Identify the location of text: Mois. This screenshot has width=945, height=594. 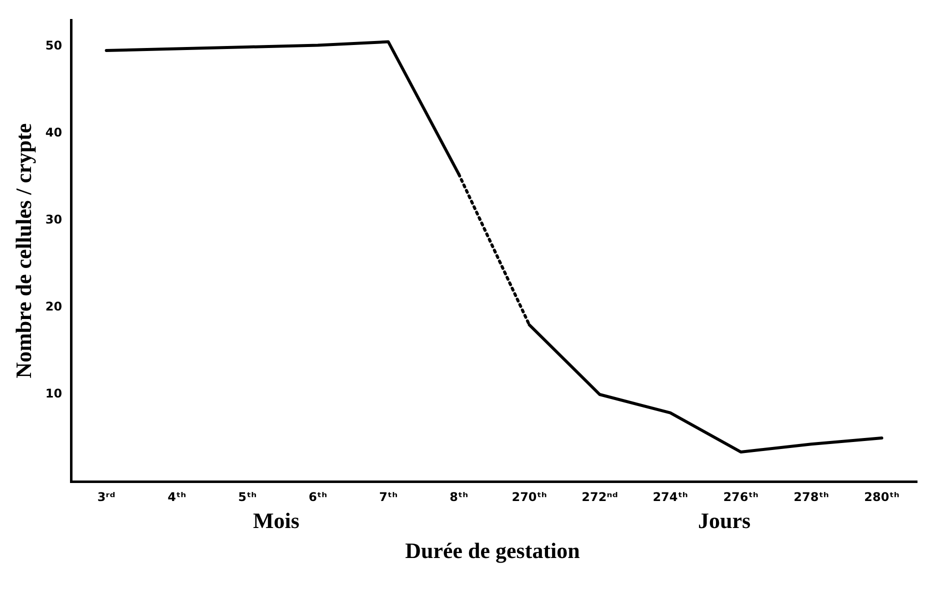
(276, 521).